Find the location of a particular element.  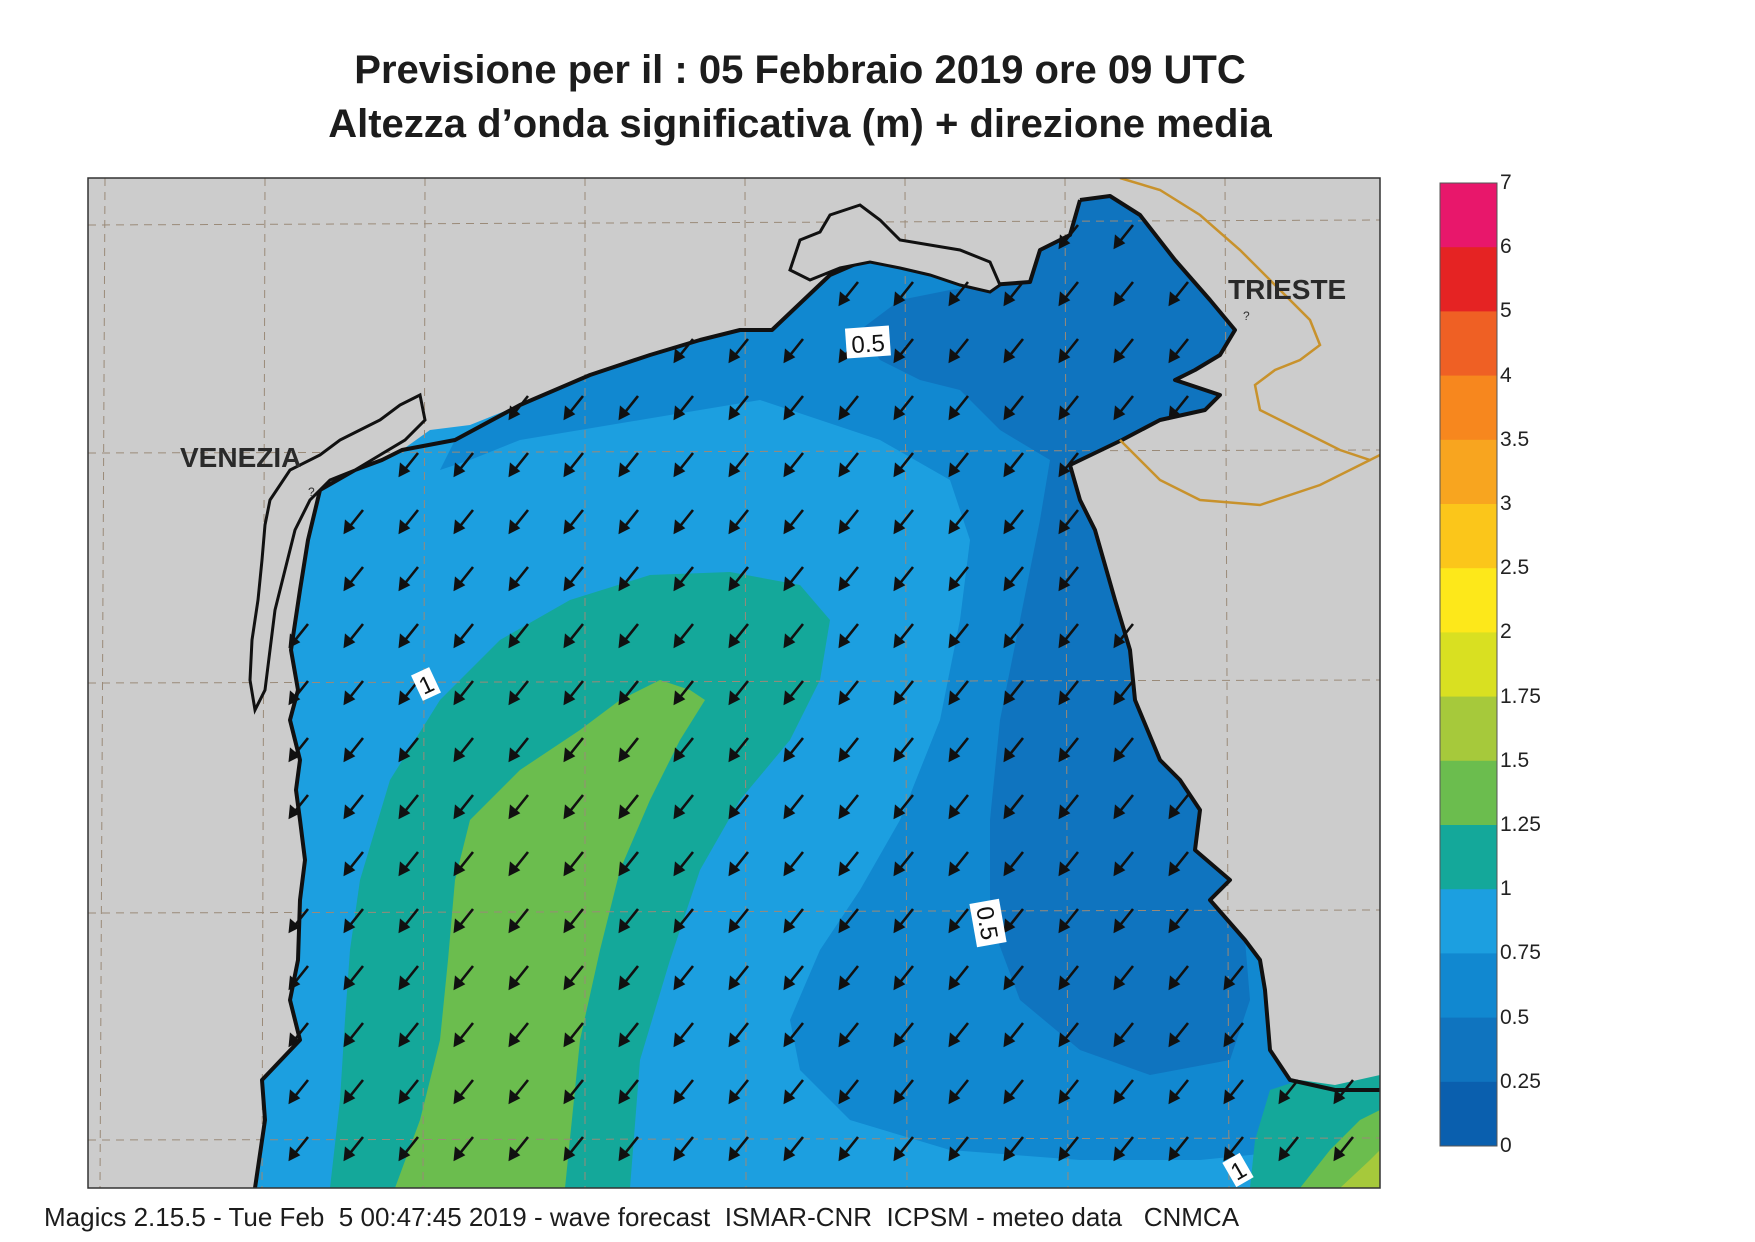

venezia-marker: ? is located at coordinates (311, 492).